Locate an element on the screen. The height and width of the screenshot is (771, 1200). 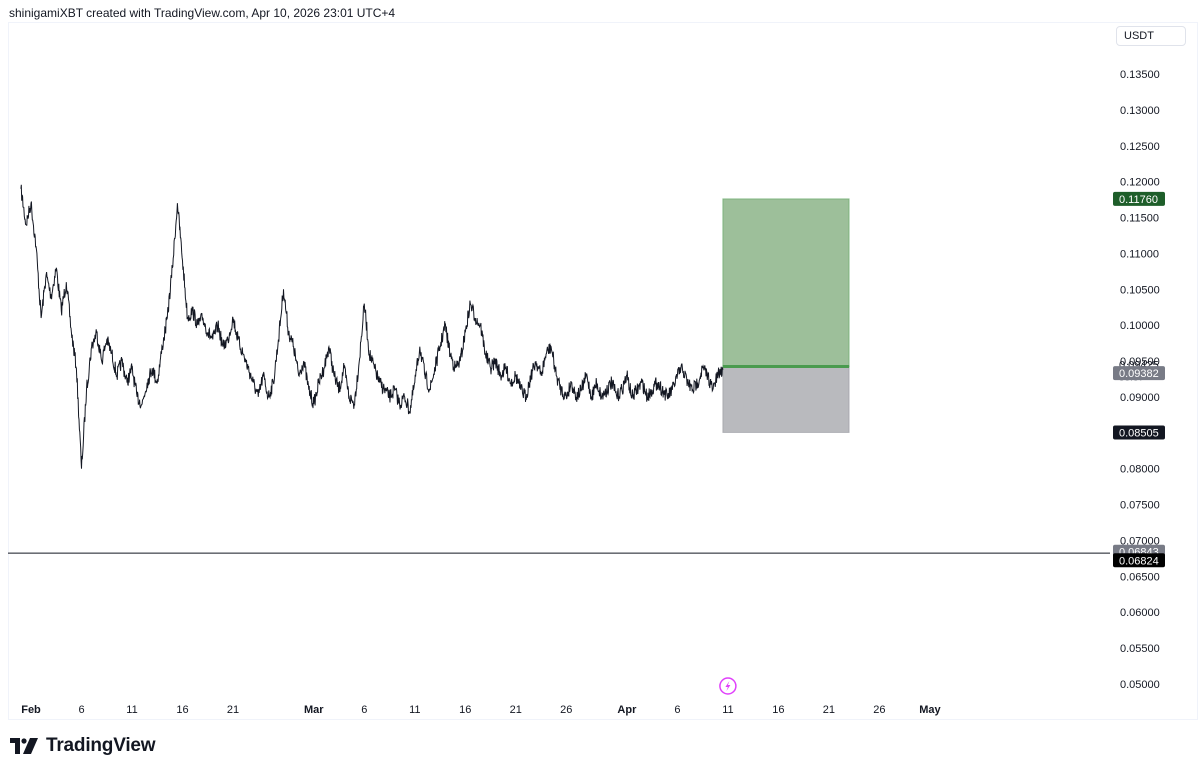
current-price-tag-bg is located at coordinates (1139, 373).